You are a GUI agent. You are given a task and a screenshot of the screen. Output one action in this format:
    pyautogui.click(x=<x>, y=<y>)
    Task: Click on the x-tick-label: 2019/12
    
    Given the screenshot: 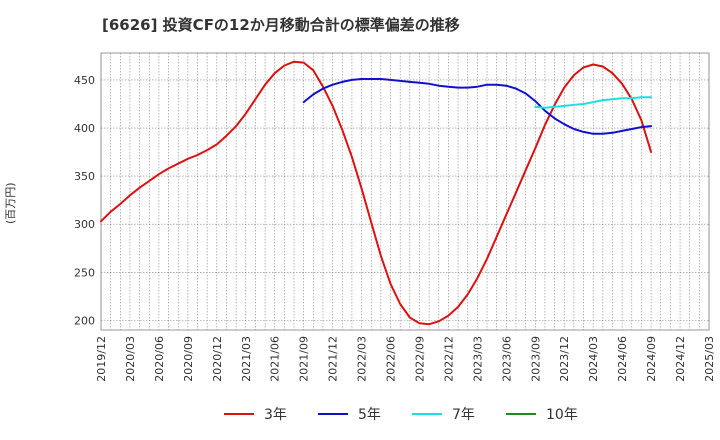 What is the action you would take?
    pyautogui.click(x=101, y=359)
    